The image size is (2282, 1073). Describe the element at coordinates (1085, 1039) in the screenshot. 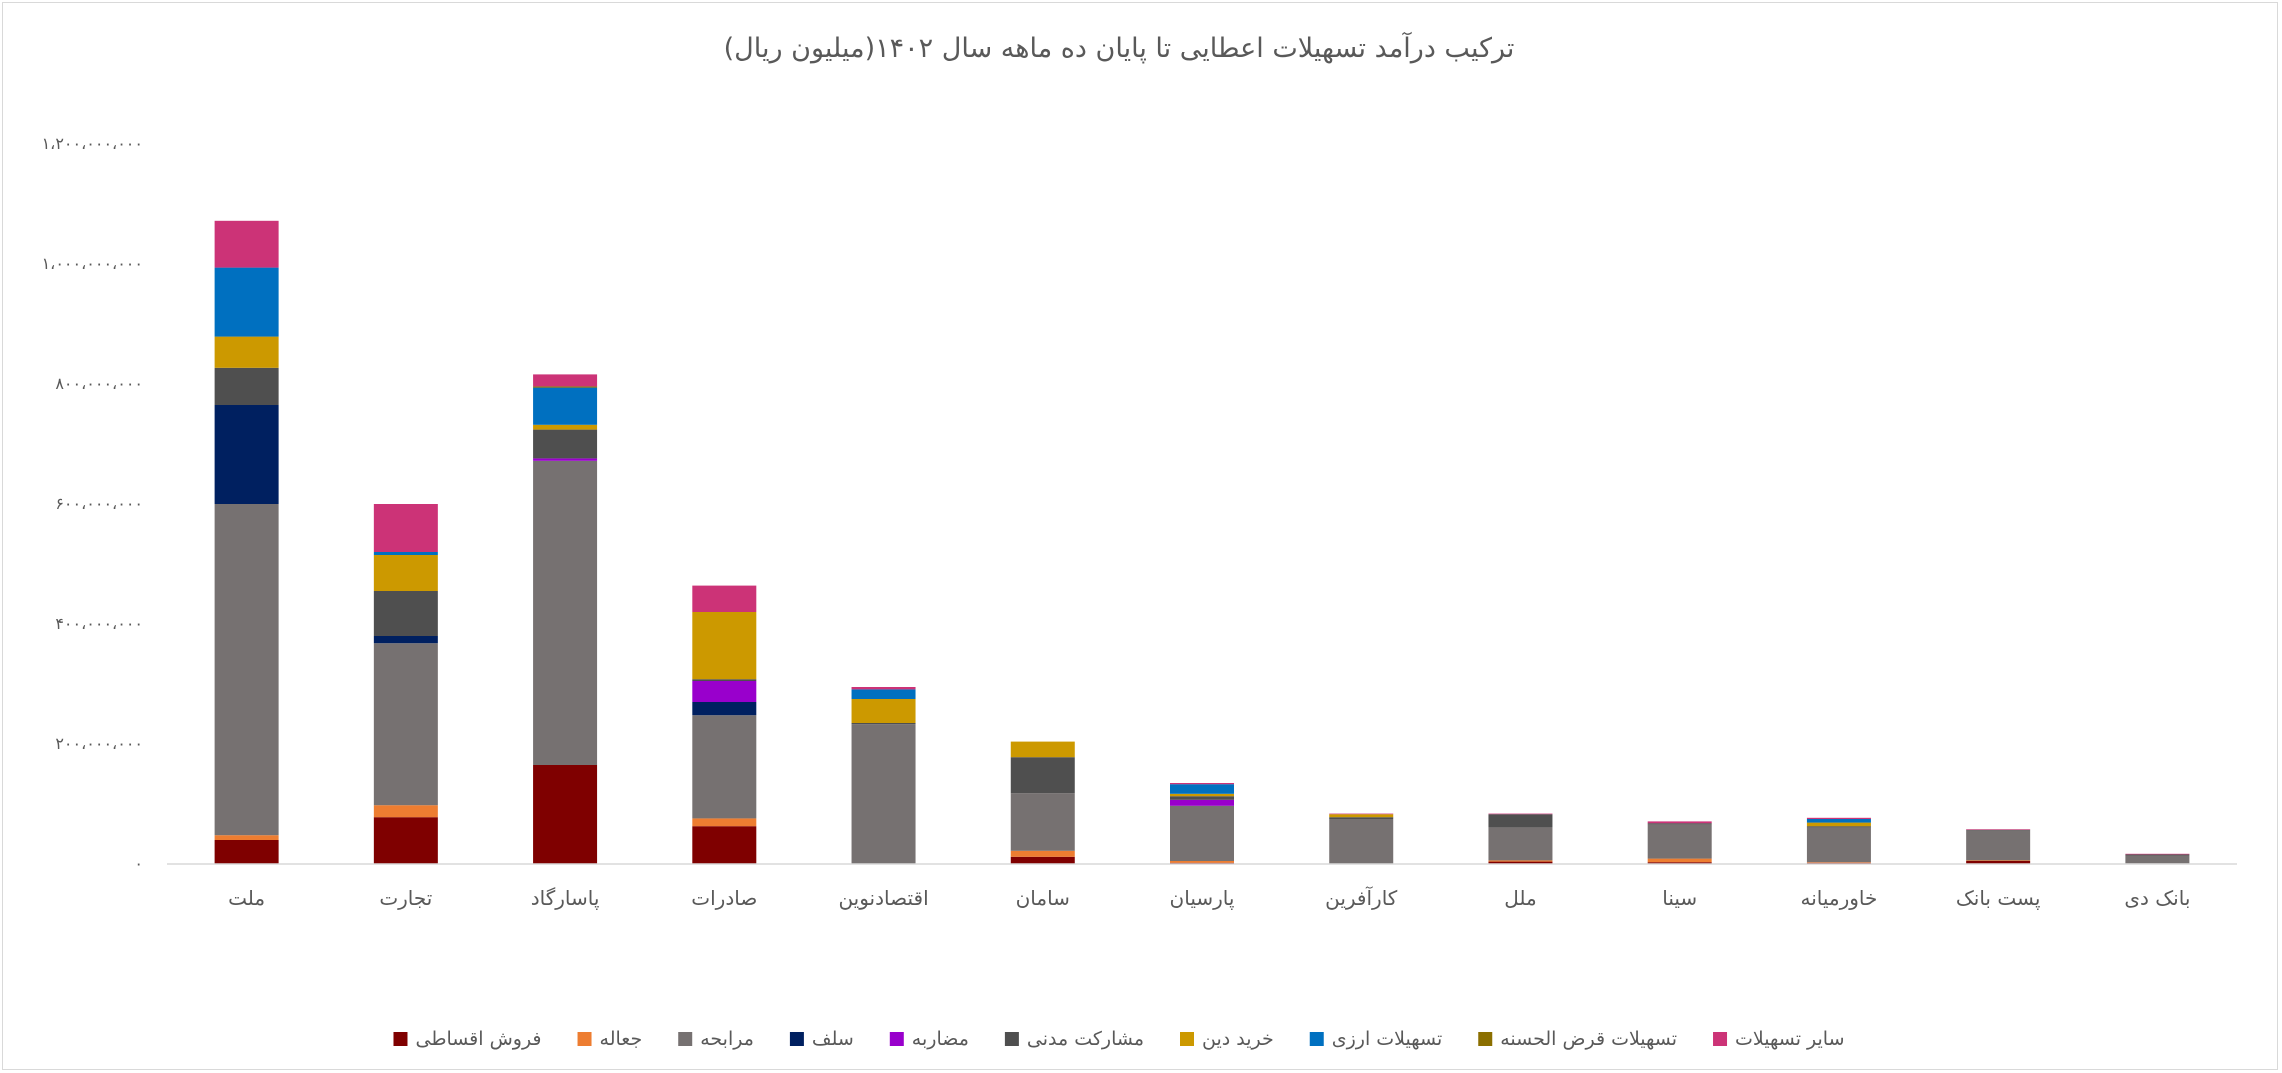

I see `legend-label: مشارکت مدنی` at that location.